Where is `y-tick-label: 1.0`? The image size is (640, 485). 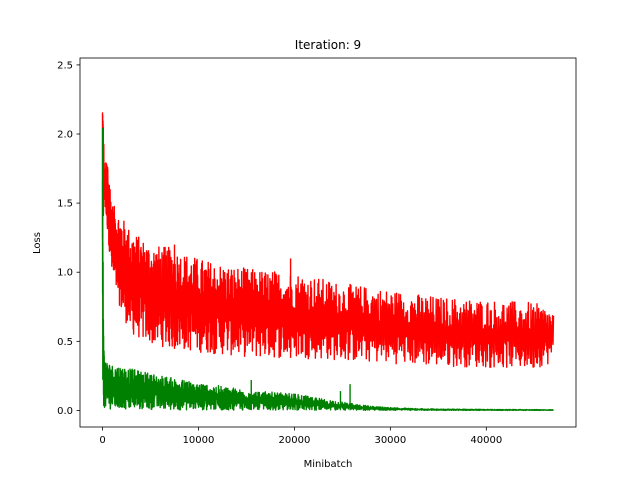
y-tick-label: 1.0 is located at coordinates (65, 273).